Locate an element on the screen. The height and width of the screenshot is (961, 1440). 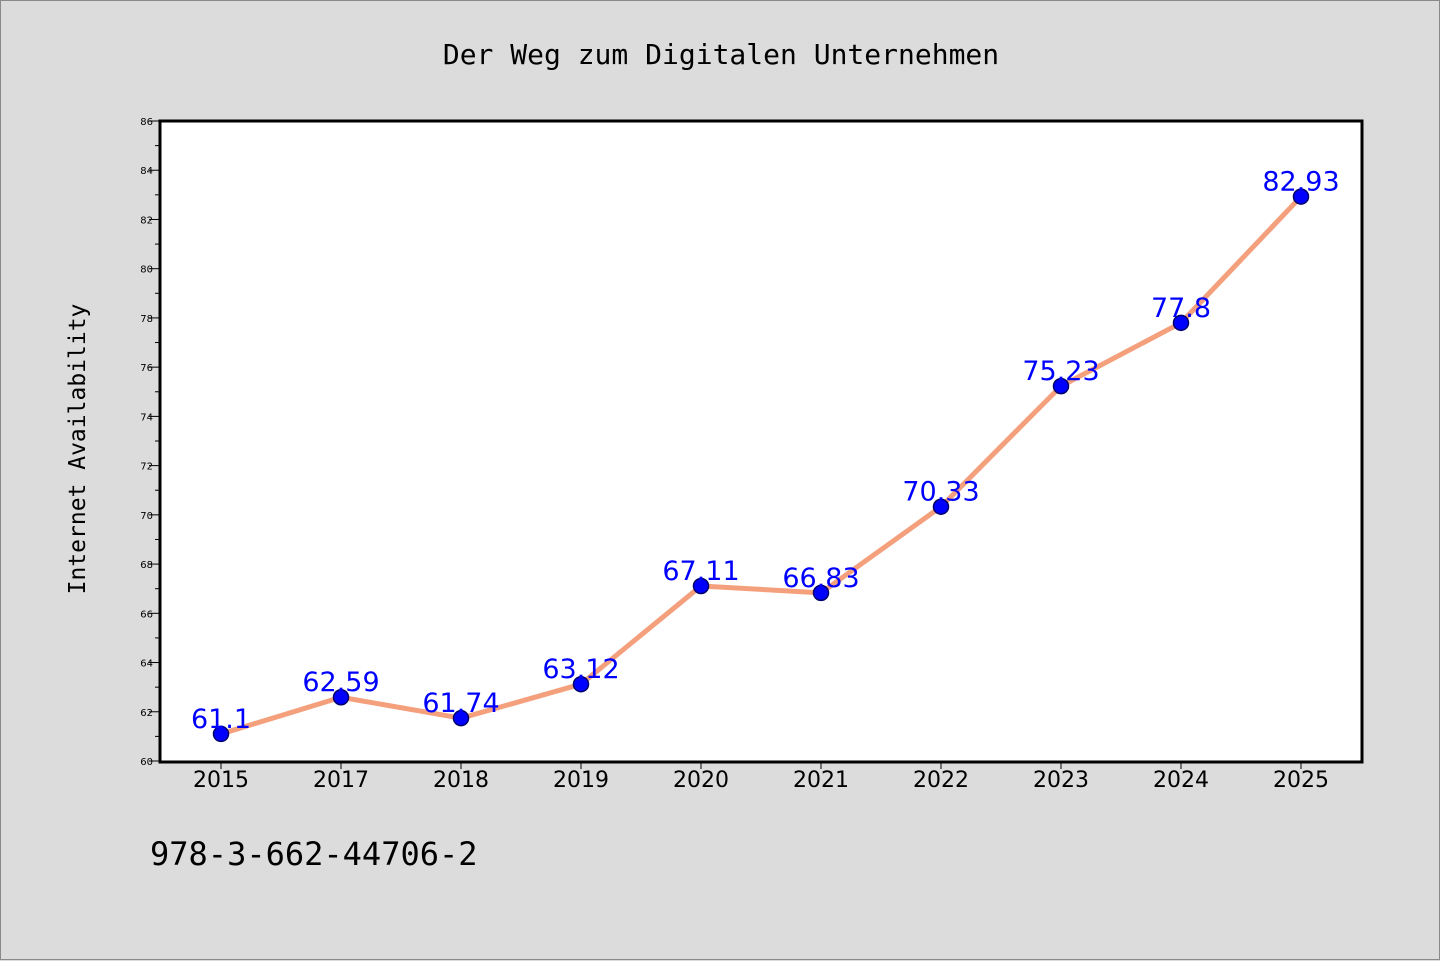
isbn-text: 978-3-662-44706-2 is located at coordinates (314, 854).